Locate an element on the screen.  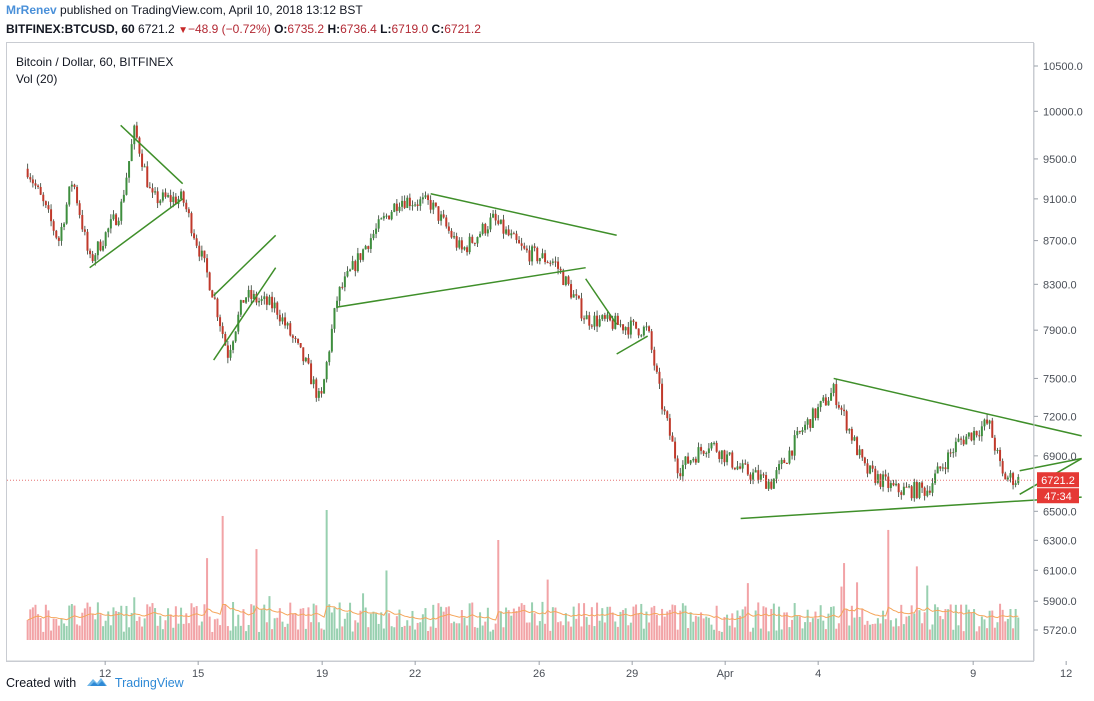
countdown-tag-bg is located at coordinates (1058, 496).